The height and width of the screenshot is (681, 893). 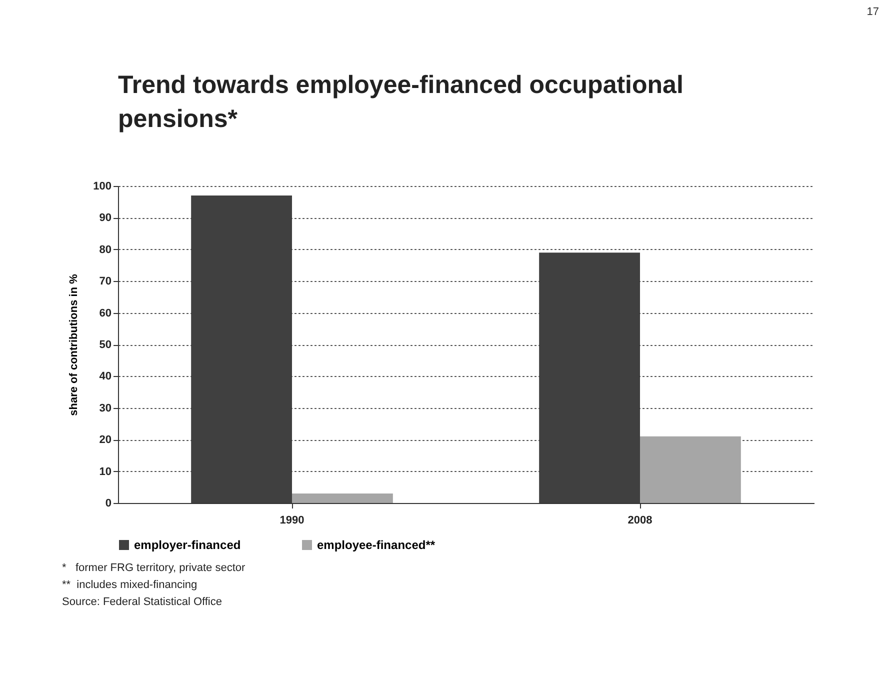 I want to click on y-tick-label: 10, so click(x=105, y=472).